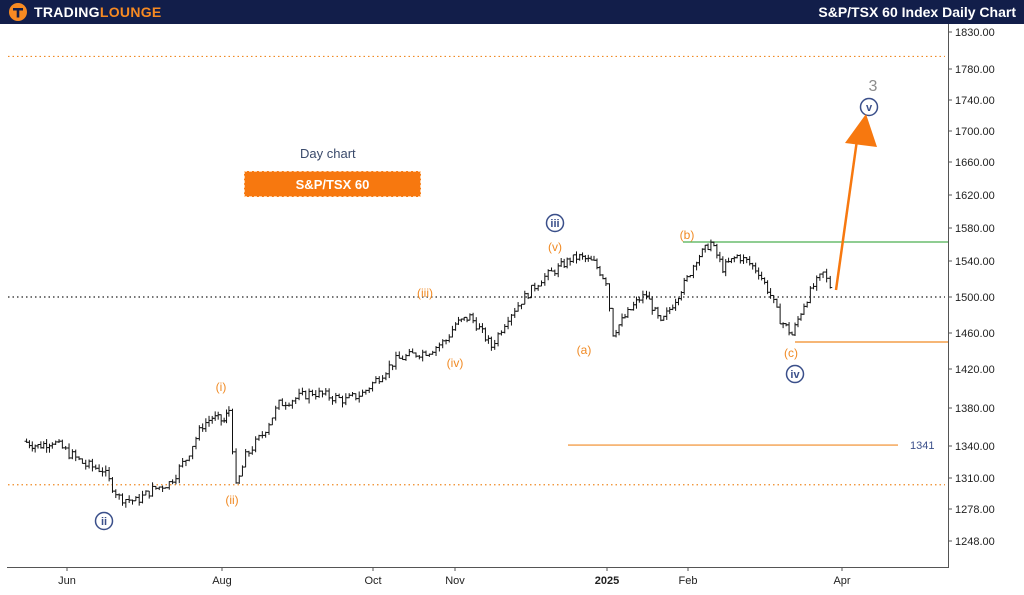 The height and width of the screenshot is (595, 1024). What do you see at coordinates (607, 581) in the screenshot?
I see `x-tick-label: 2025` at bounding box center [607, 581].